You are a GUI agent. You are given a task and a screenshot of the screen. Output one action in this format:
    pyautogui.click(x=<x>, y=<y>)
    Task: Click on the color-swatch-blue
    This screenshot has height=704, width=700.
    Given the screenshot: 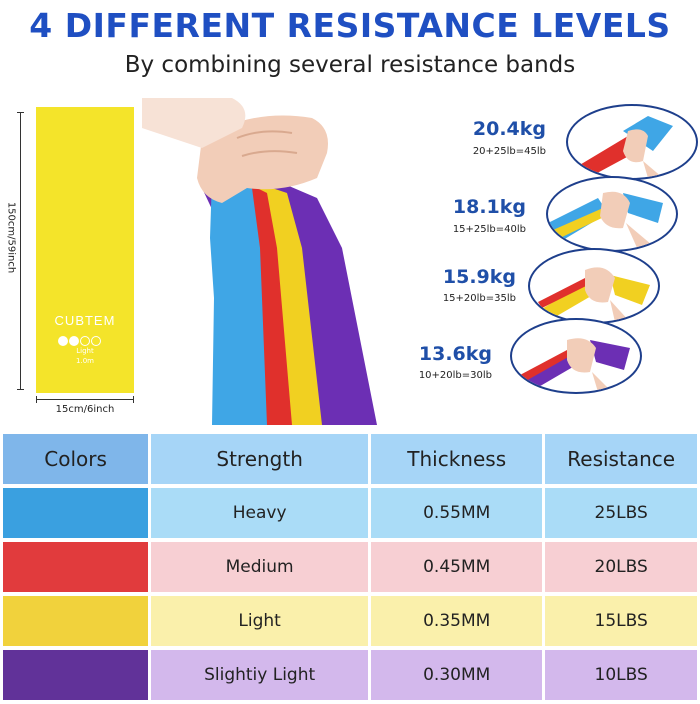 What is the action you would take?
    pyautogui.click(x=76, y=513)
    